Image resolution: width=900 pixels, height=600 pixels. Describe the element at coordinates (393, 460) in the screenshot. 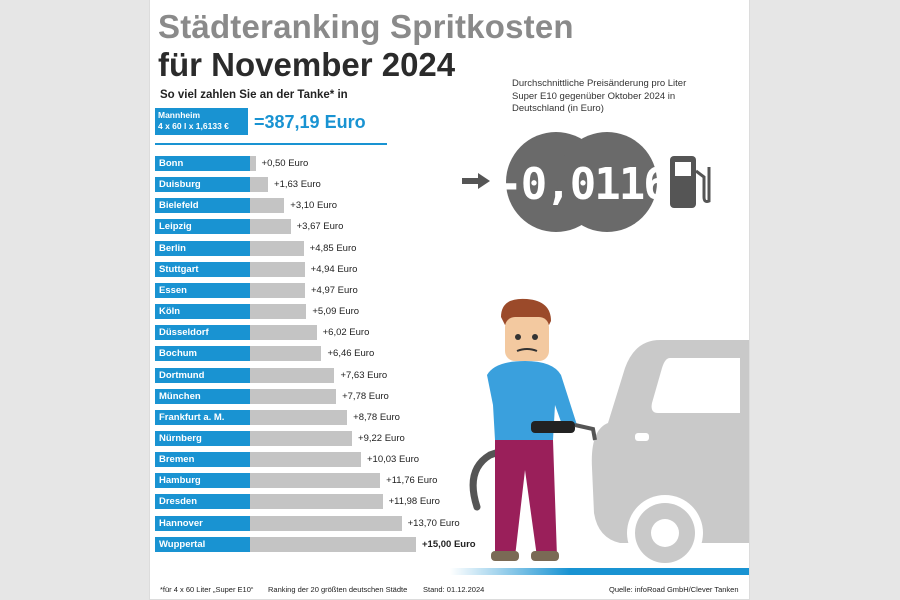

I see `bar-value-label: +10,03 Euro` at that location.